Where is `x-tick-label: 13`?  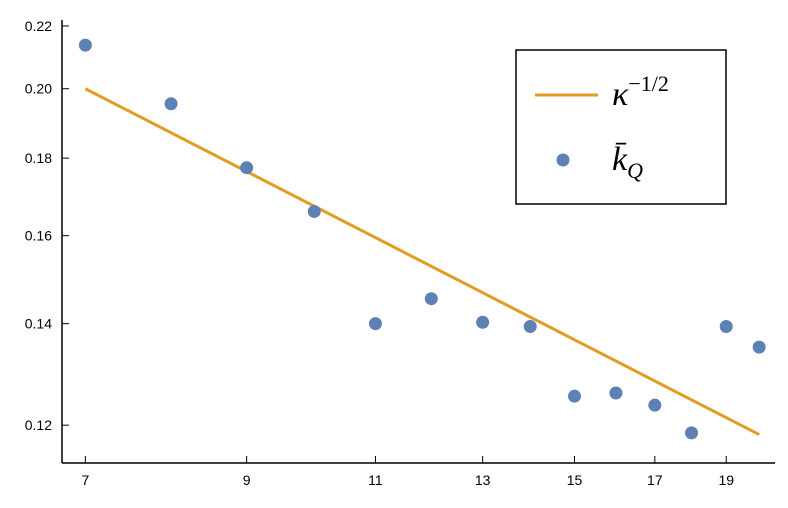
x-tick-label: 13 is located at coordinates (483, 480).